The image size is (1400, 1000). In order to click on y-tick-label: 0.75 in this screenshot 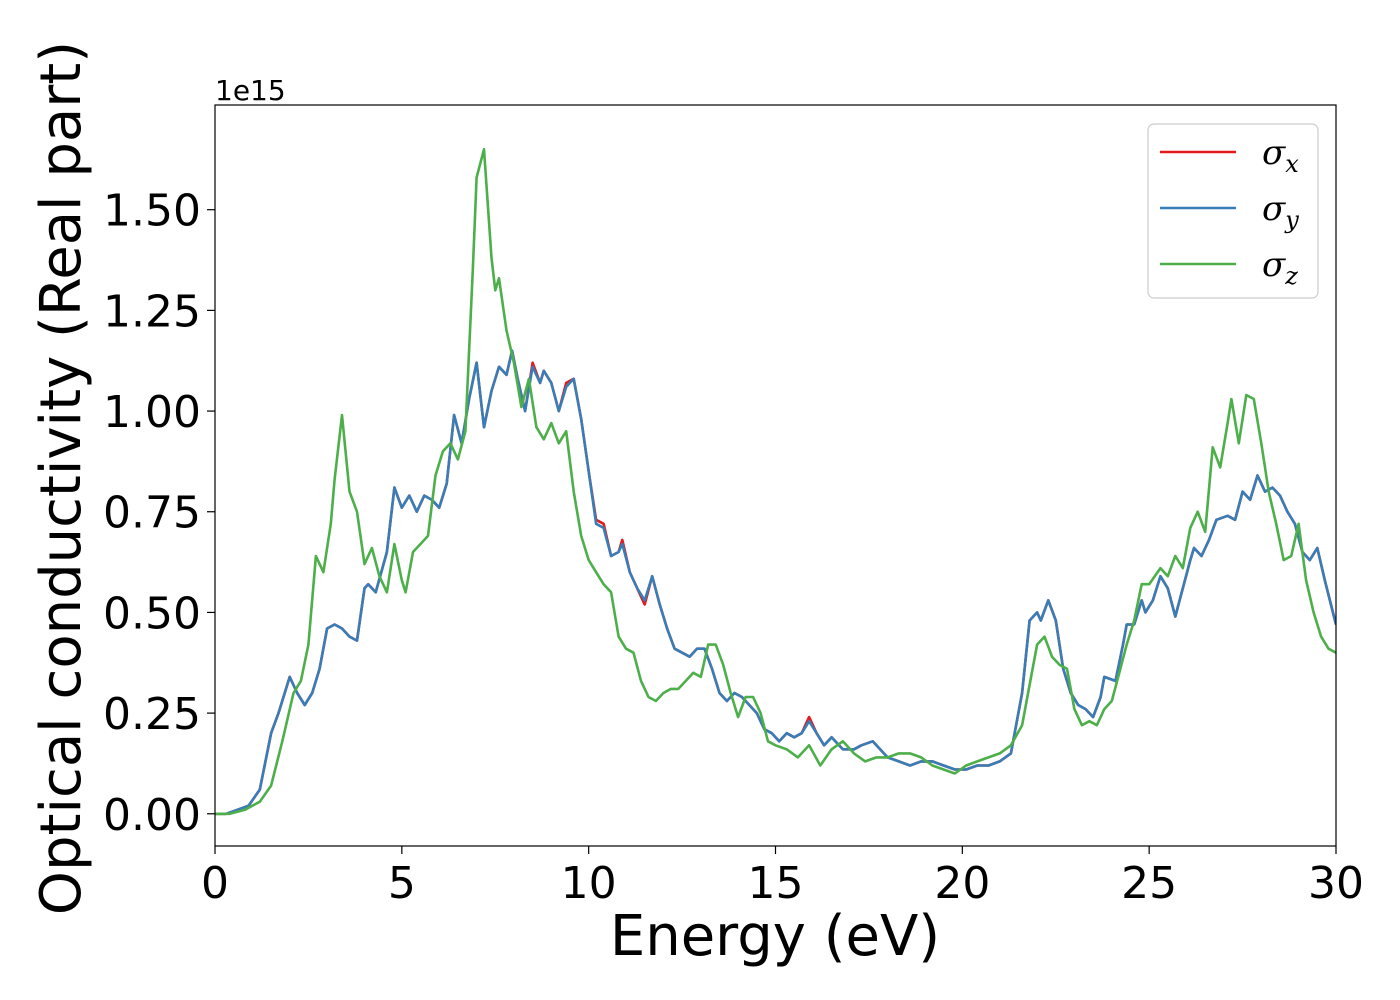, I will do `click(152, 513)`.